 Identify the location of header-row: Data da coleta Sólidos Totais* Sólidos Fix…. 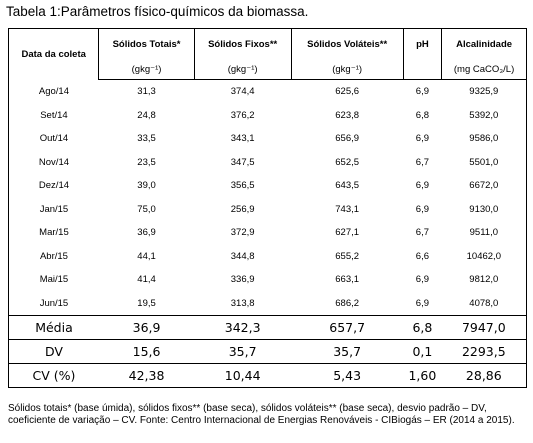
(267, 54).